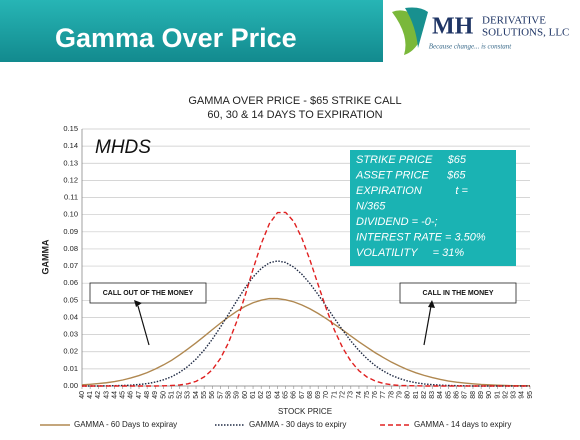 Image resolution: width=580 pixels, height=440 pixels. What do you see at coordinates (514, 21) in the screenshot?
I see `logo-text: DERIVATIVE` at bounding box center [514, 21].